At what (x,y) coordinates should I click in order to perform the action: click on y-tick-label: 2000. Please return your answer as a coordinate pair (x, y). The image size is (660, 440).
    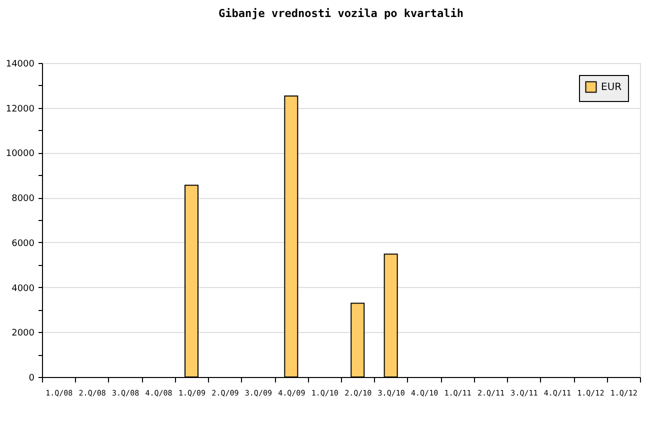
    Looking at the image, I should click on (23, 333).